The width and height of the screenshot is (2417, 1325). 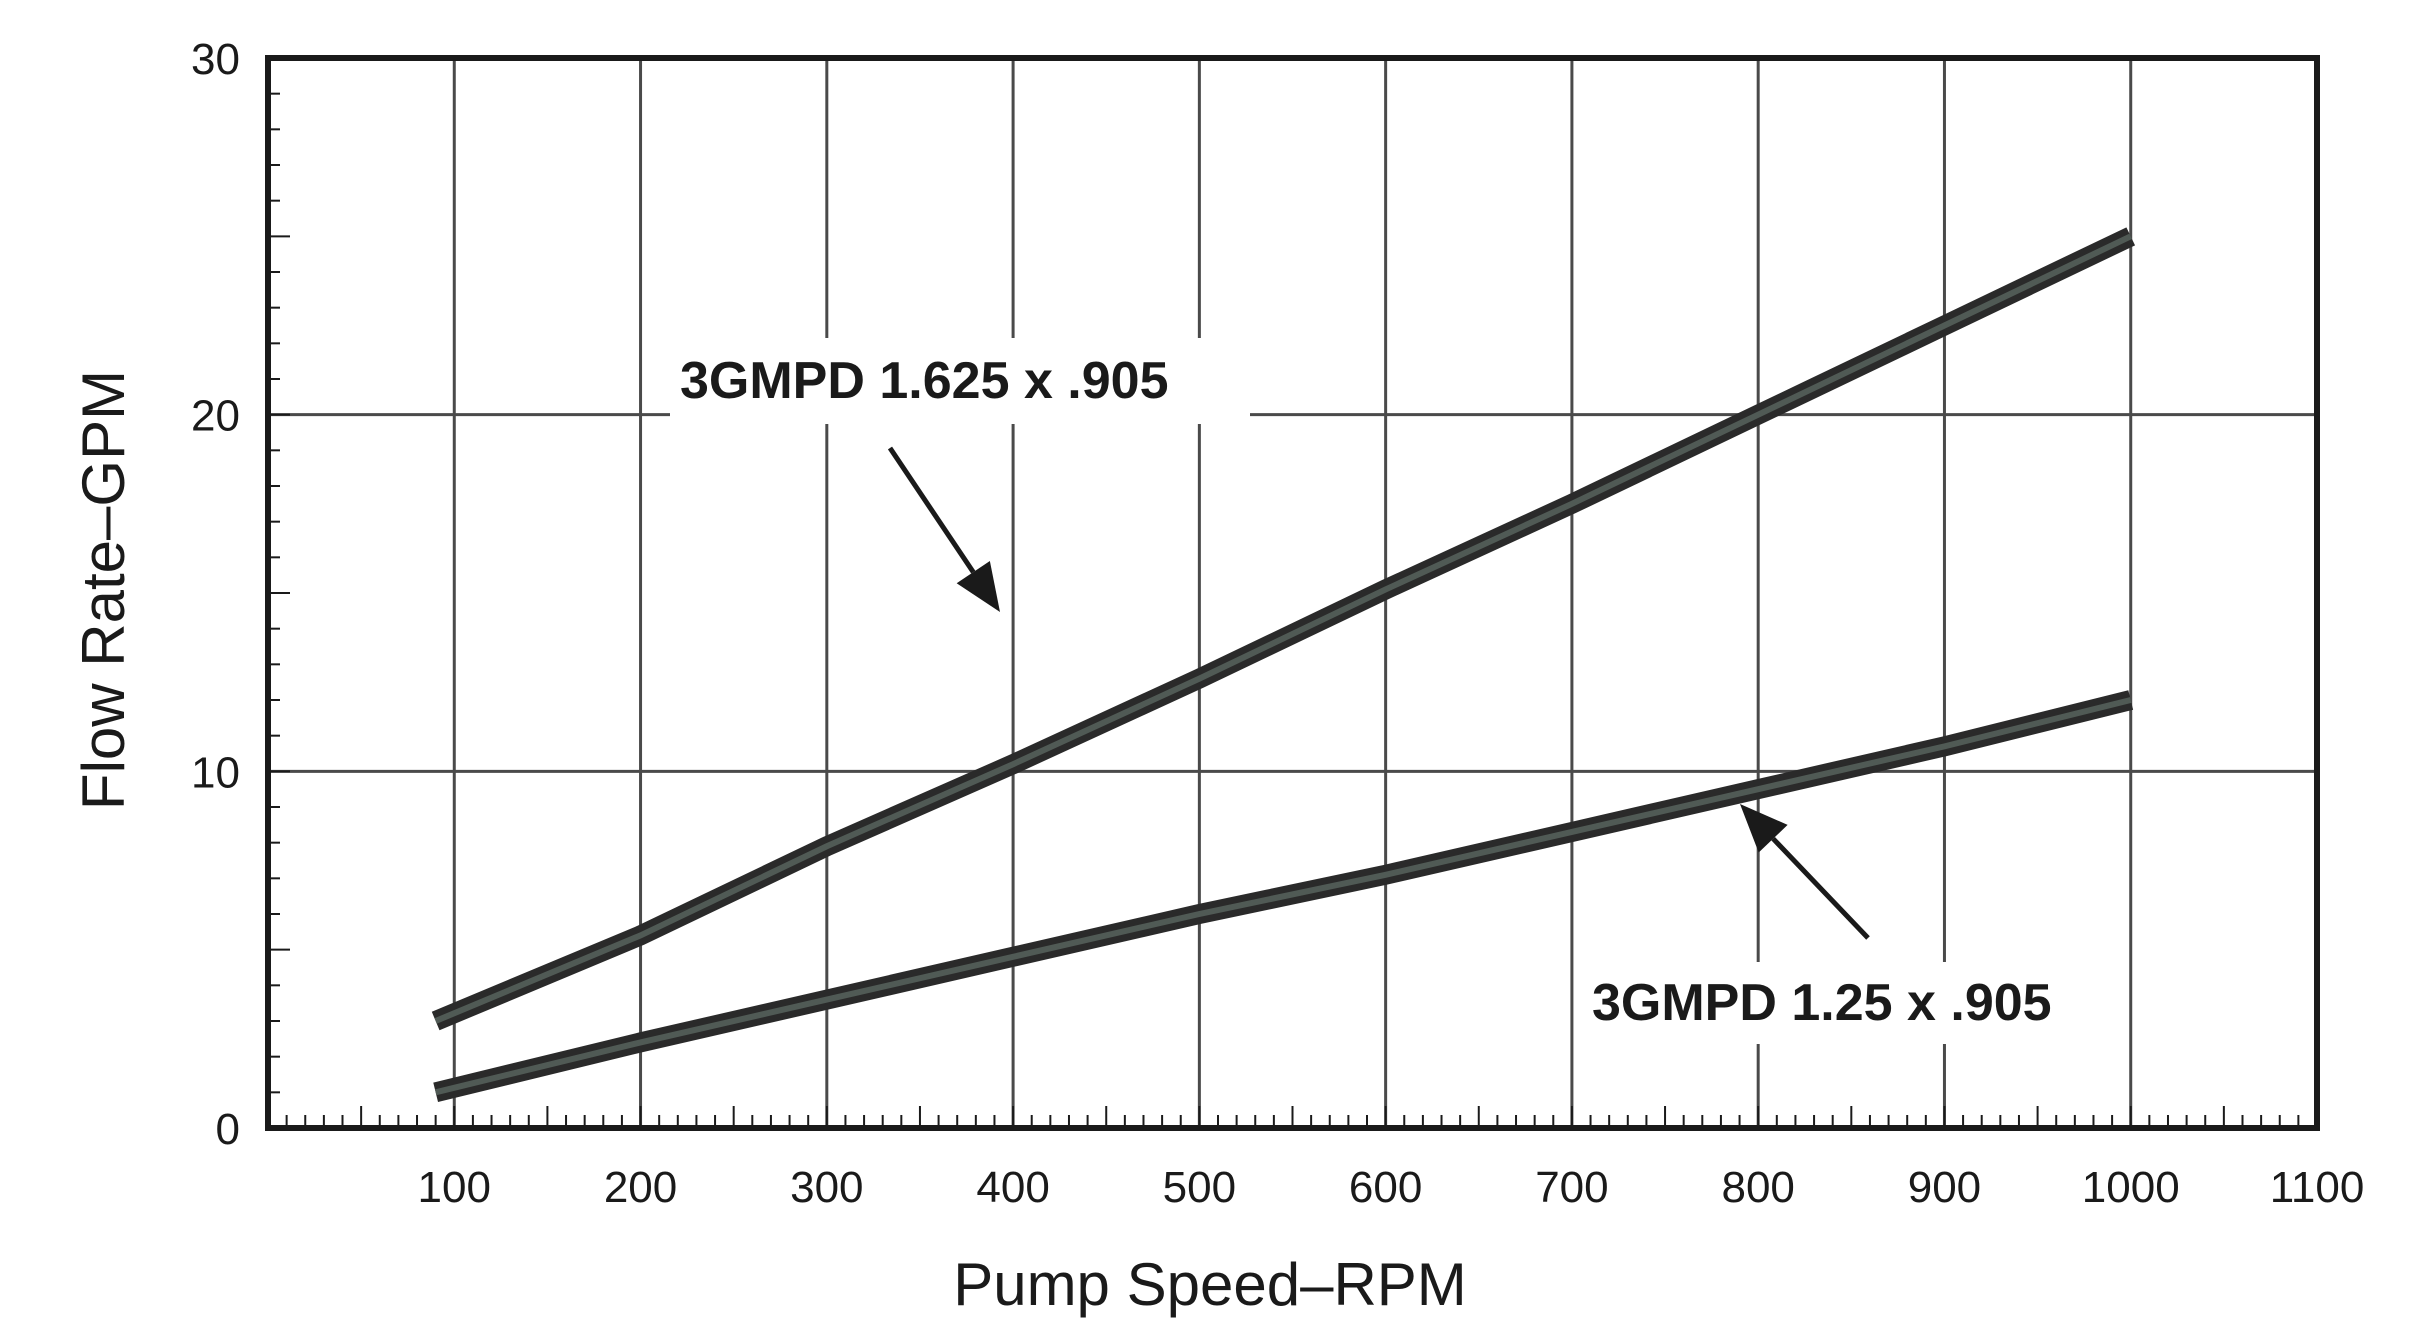 What do you see at coordinates (1820, 888) in the screenshot?
I see `series-arrow-2-shaft` at bounding box center [1820, 888].